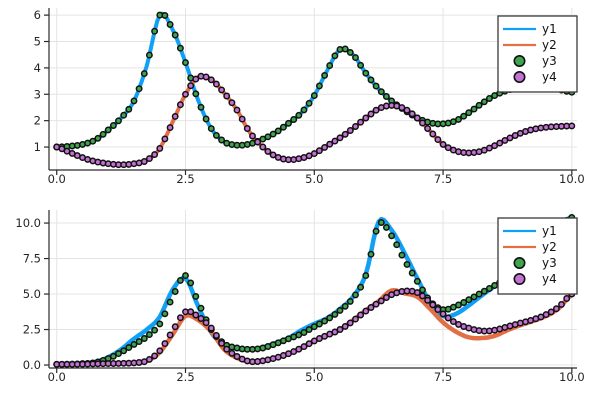 This screenshot has height=400, width=600. I want to click on legend-marker-sample-y4, so click(519, 279).